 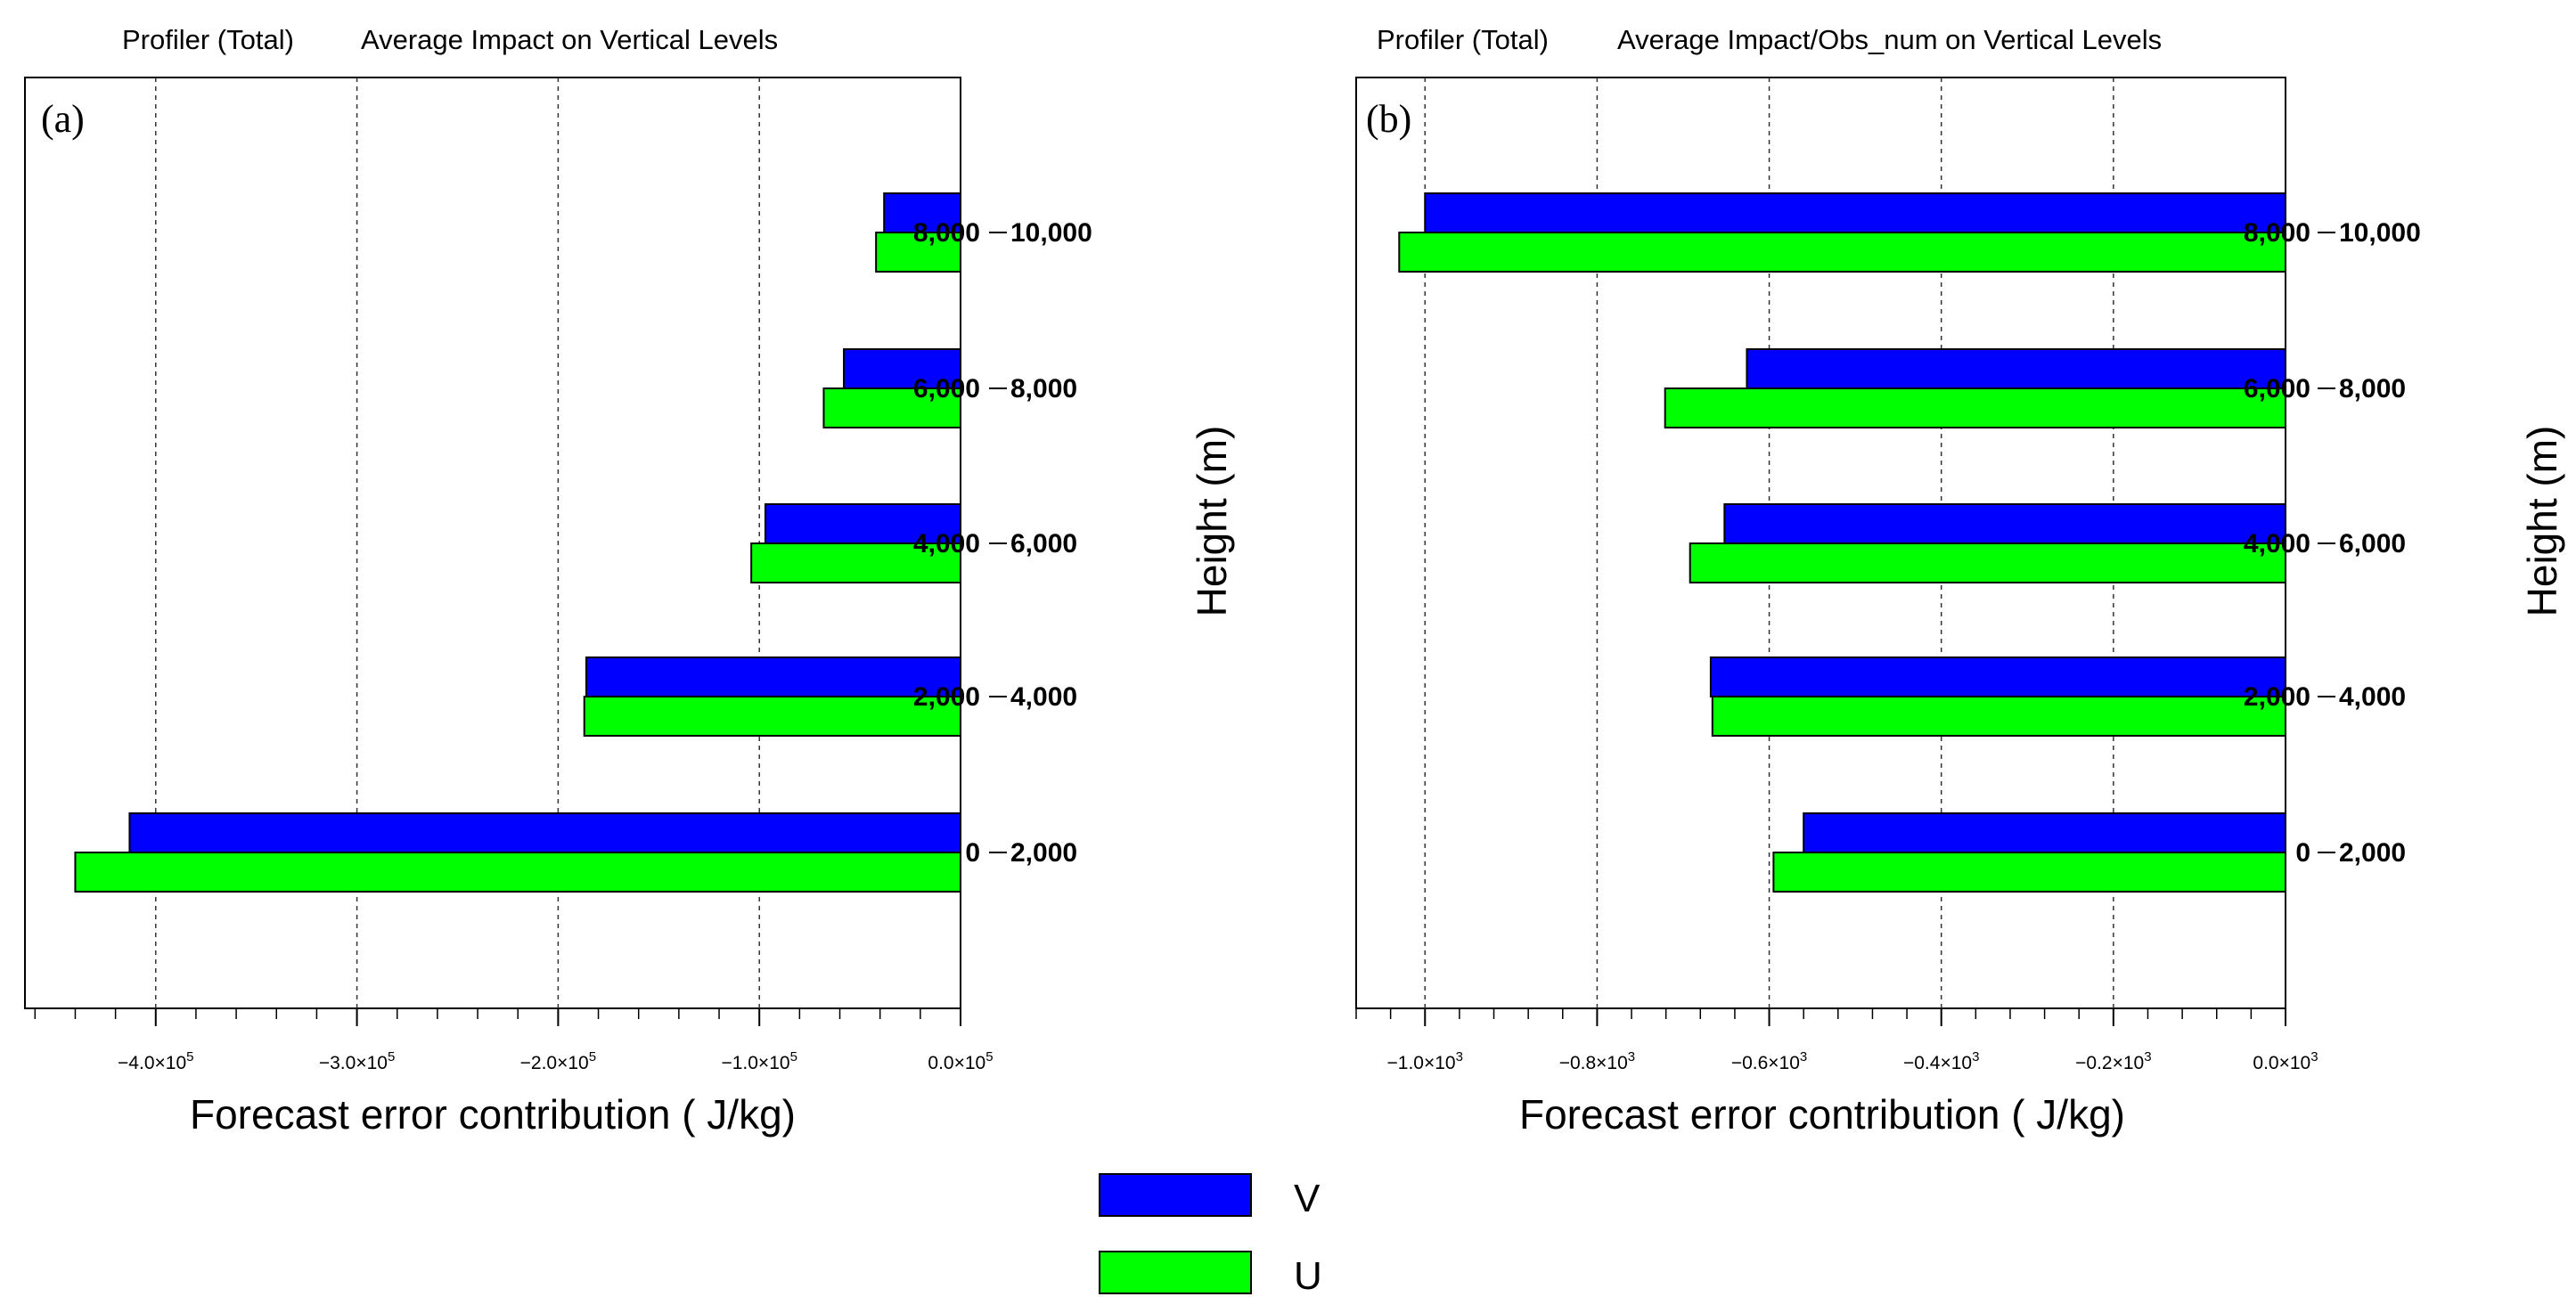 I want to click on panel-b-tick-label: −0.8×10³, so click(x=1597, y=1061).